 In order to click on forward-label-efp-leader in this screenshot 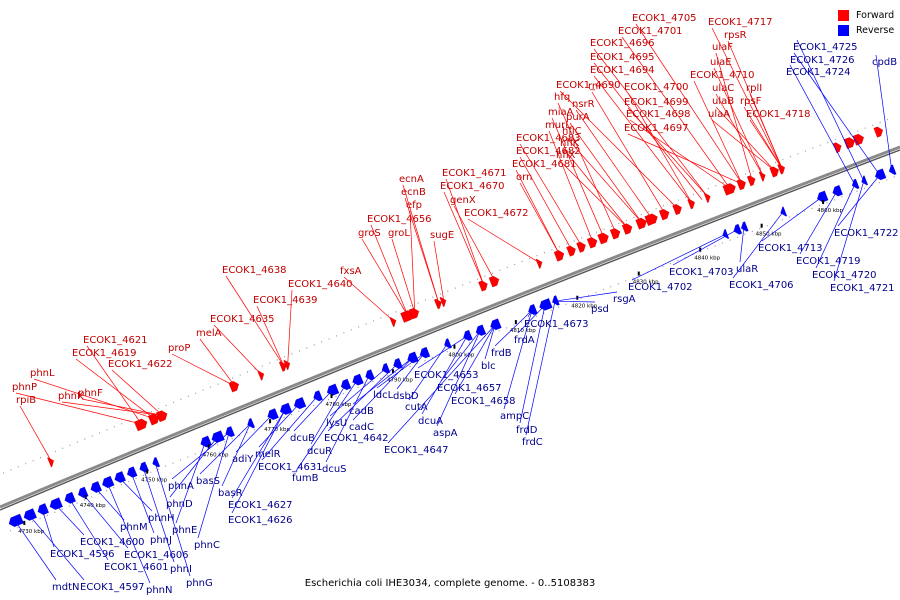, I will do `click(412, 261)`.